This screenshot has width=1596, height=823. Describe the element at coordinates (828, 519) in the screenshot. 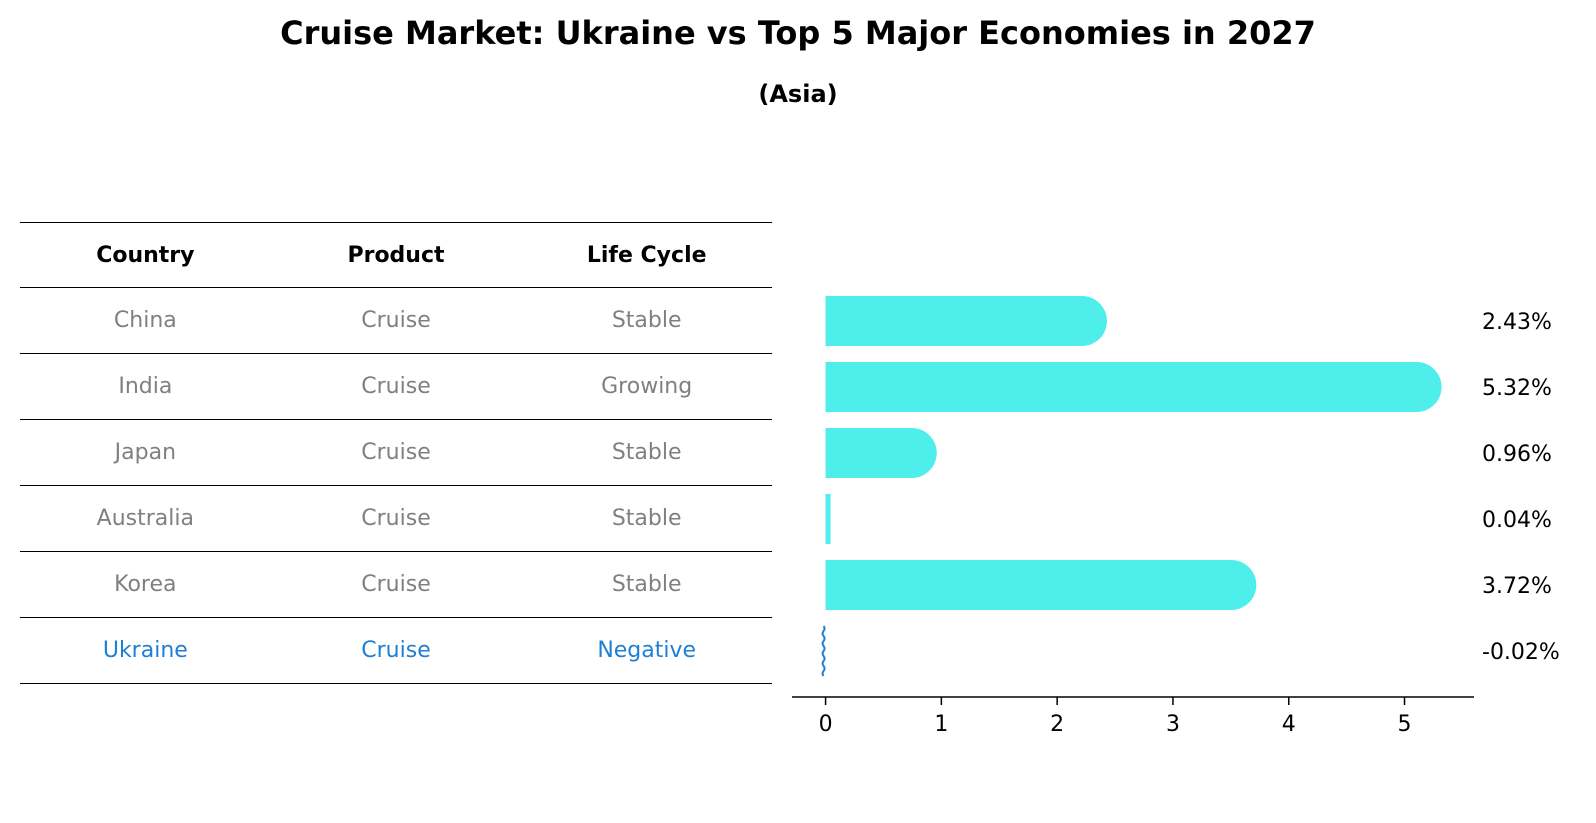

I see `bar-australia` at that location.